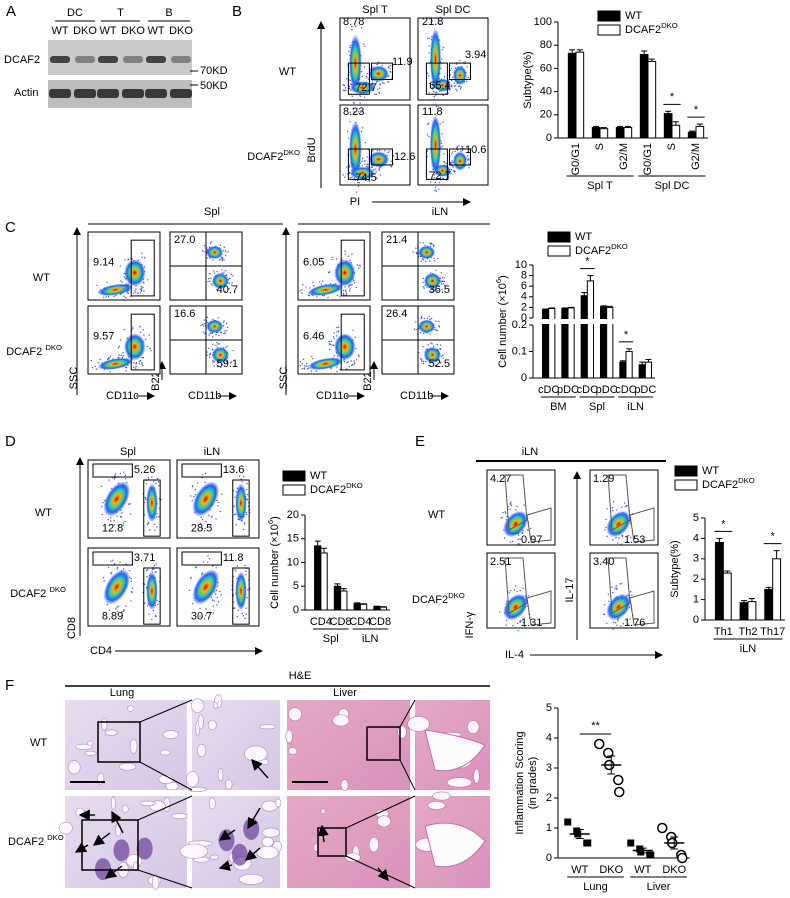 The image size is (790, 898). What do you see at coordinates (601, 249) in the screenshot?
I see `legend-label: DCAF2DKO` at bounding box center [601, 249].